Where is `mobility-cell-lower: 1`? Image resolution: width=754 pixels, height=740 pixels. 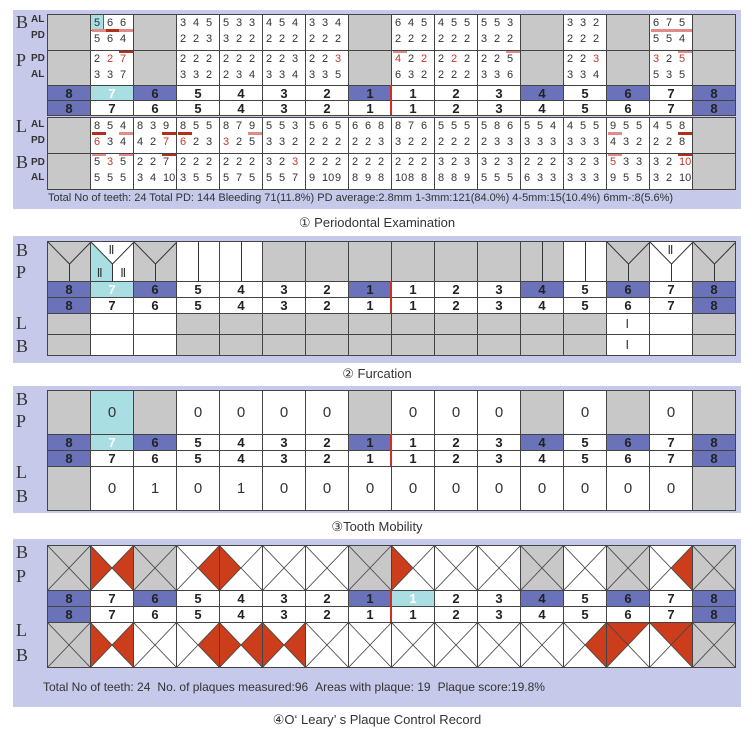
mobility-cell-lower: 1 is located at coordinates (155, 488).